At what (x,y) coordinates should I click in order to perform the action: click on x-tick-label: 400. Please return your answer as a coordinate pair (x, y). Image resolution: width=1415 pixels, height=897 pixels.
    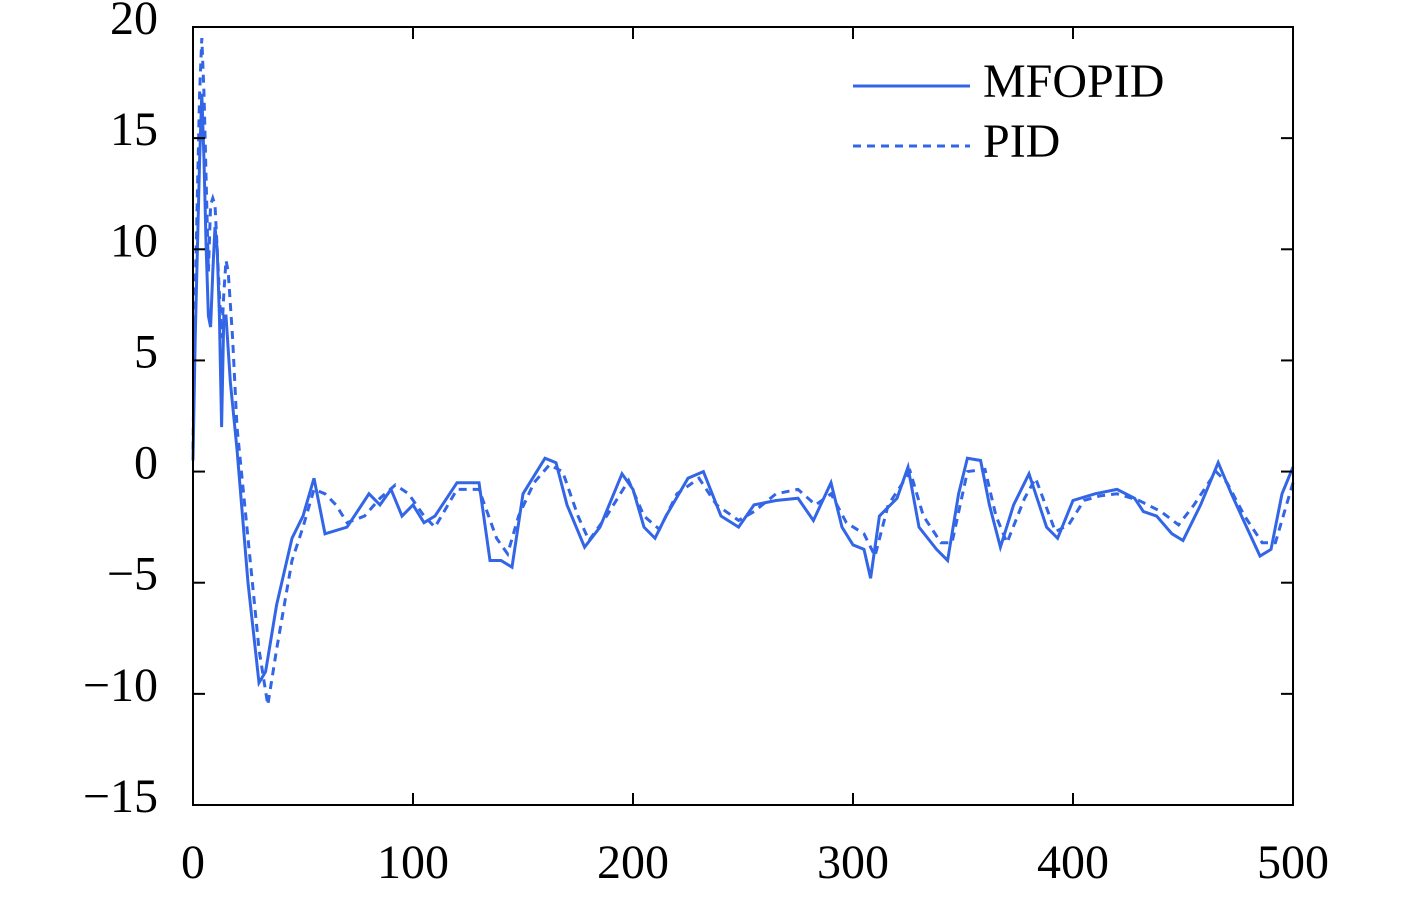
    Looking at the image, I should click on (1073, 862).